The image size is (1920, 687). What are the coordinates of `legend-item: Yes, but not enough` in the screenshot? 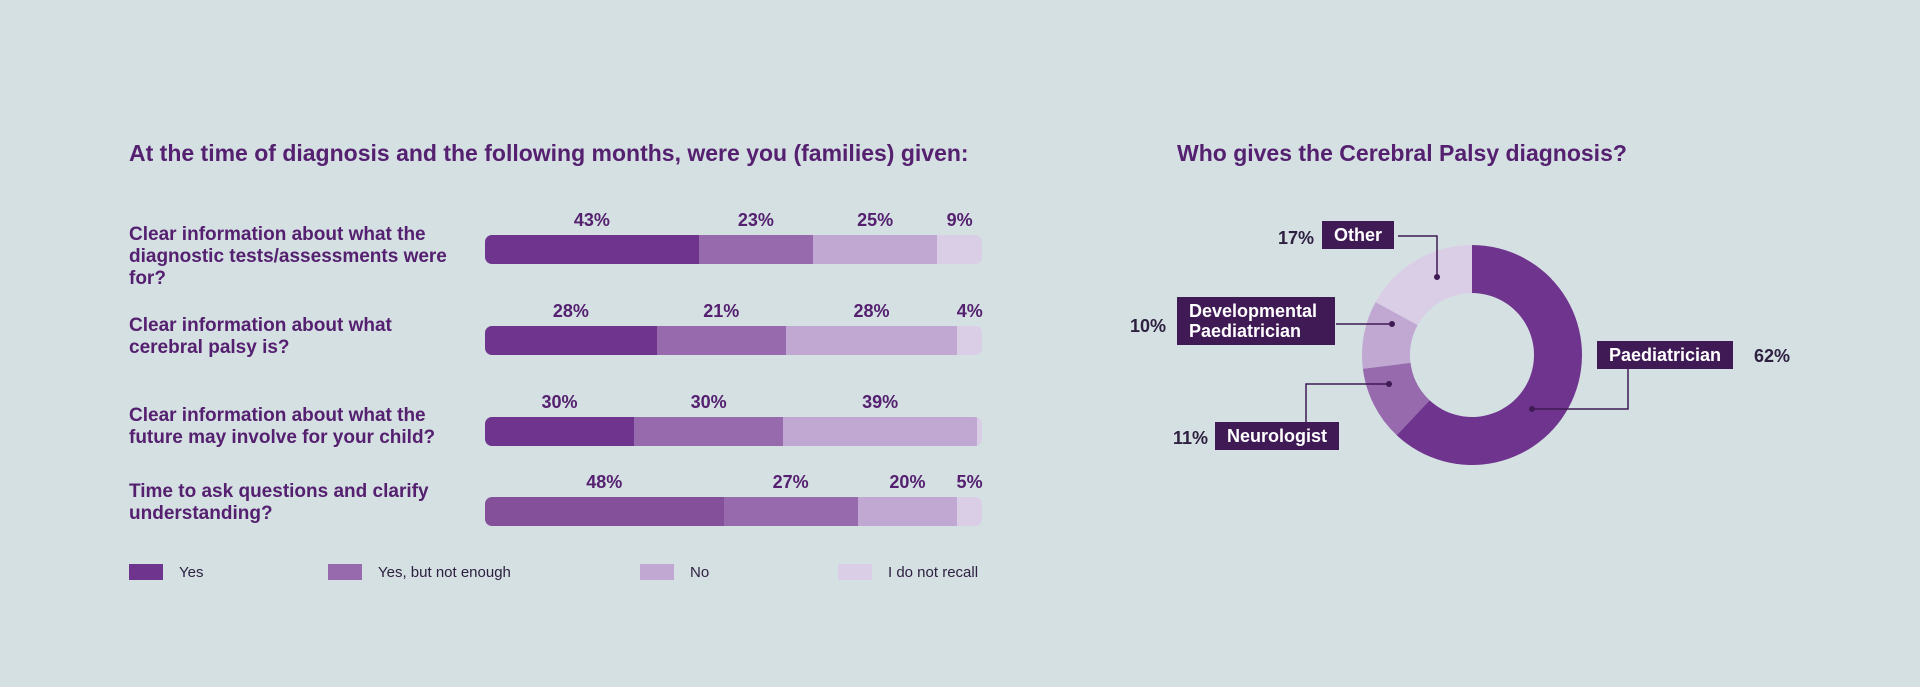 It's located at (419, 572).